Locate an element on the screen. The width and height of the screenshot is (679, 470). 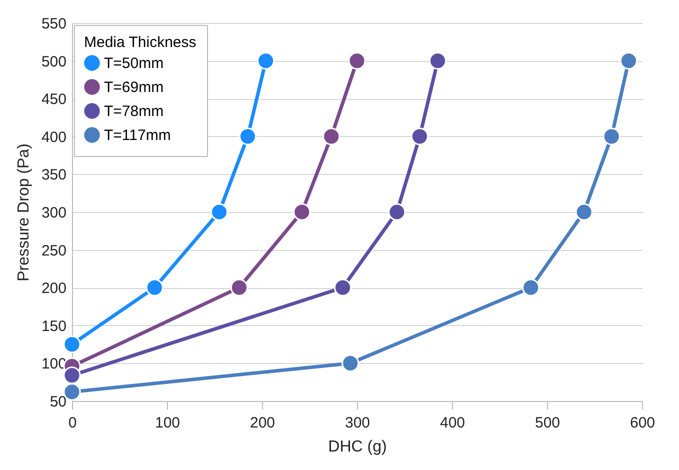
y-tick-label: 500 is located at coordinates (53, 61).